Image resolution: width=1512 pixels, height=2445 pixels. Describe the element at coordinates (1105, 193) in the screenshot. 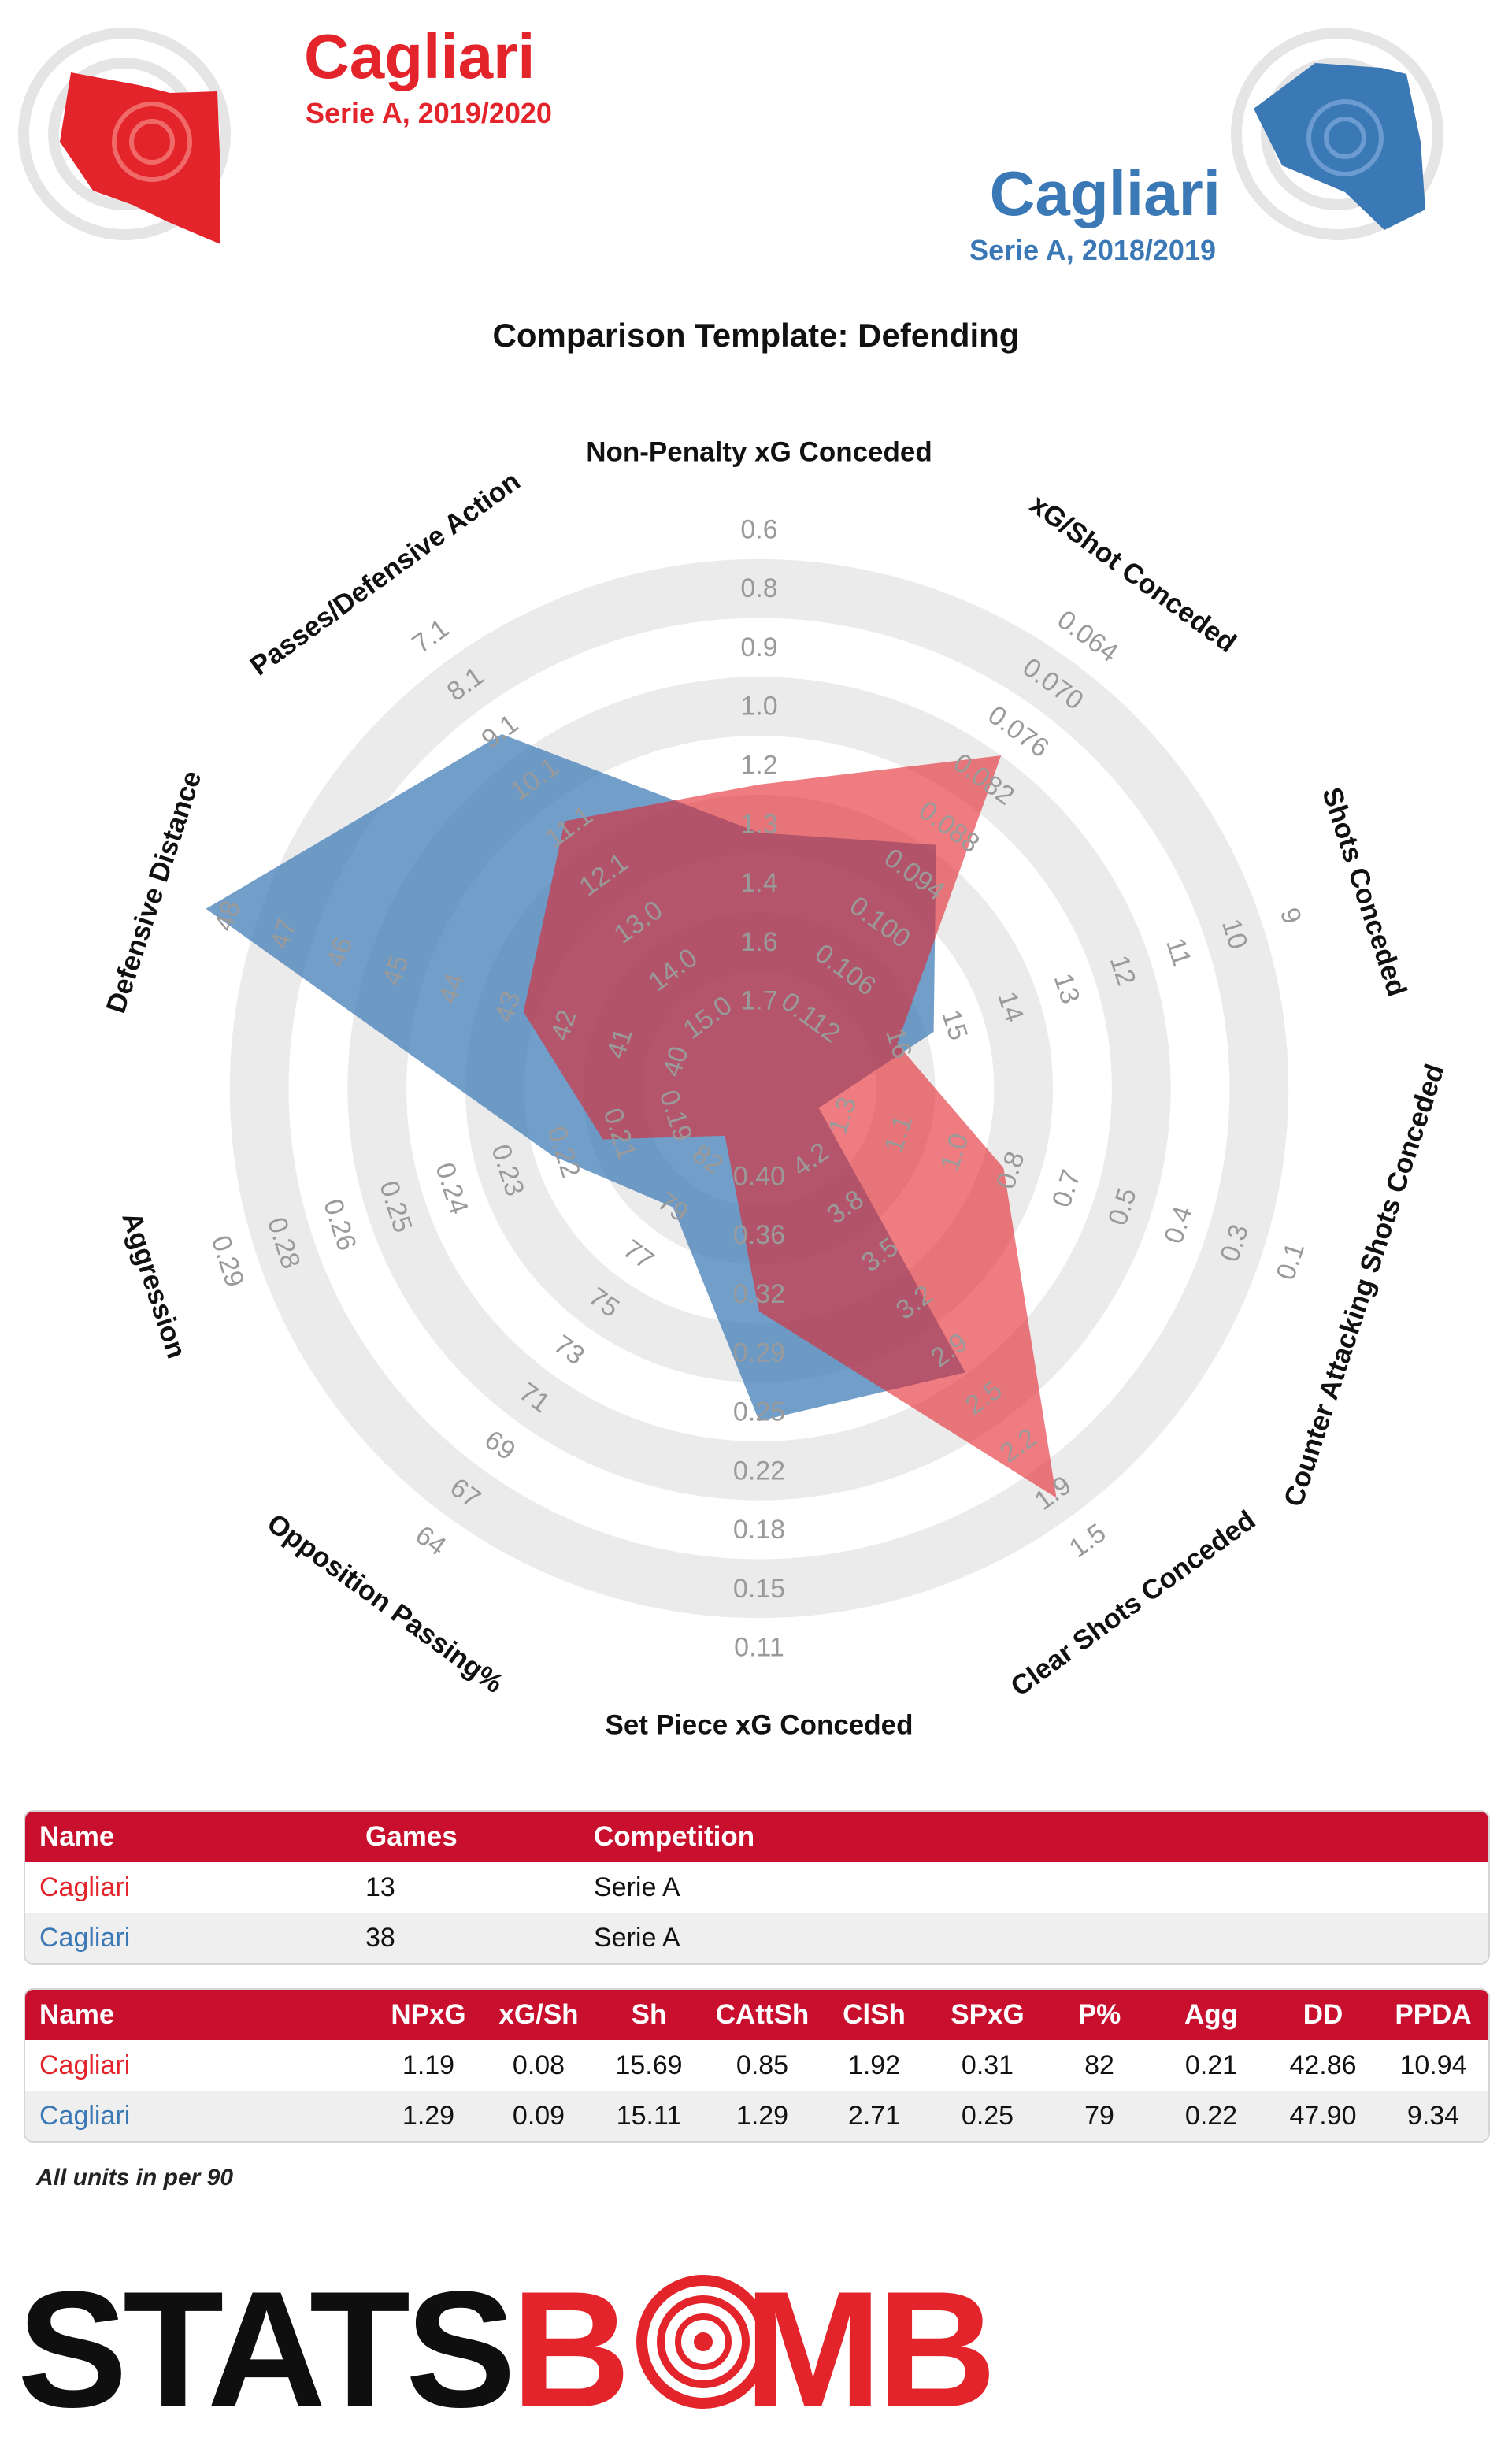

I see `team2-title: Cagliari` at that location.